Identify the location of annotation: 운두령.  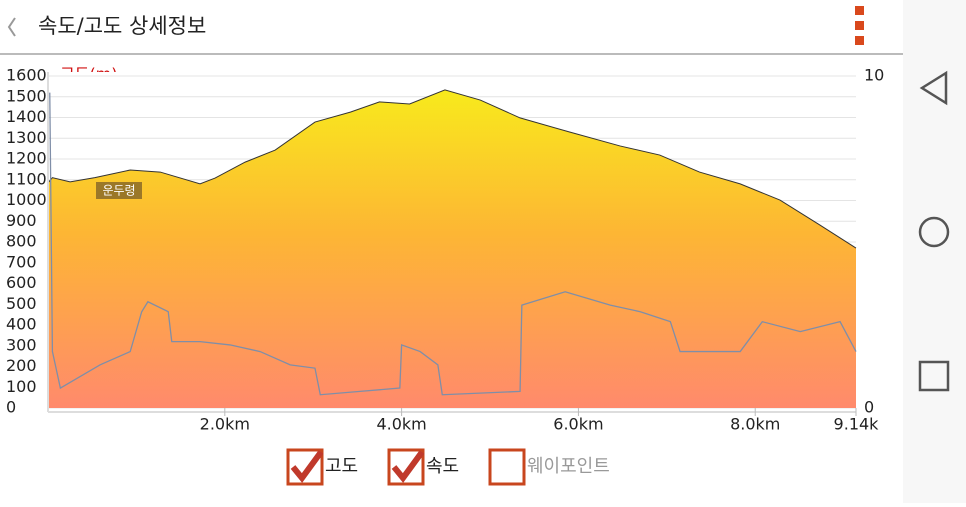
(118, 191).